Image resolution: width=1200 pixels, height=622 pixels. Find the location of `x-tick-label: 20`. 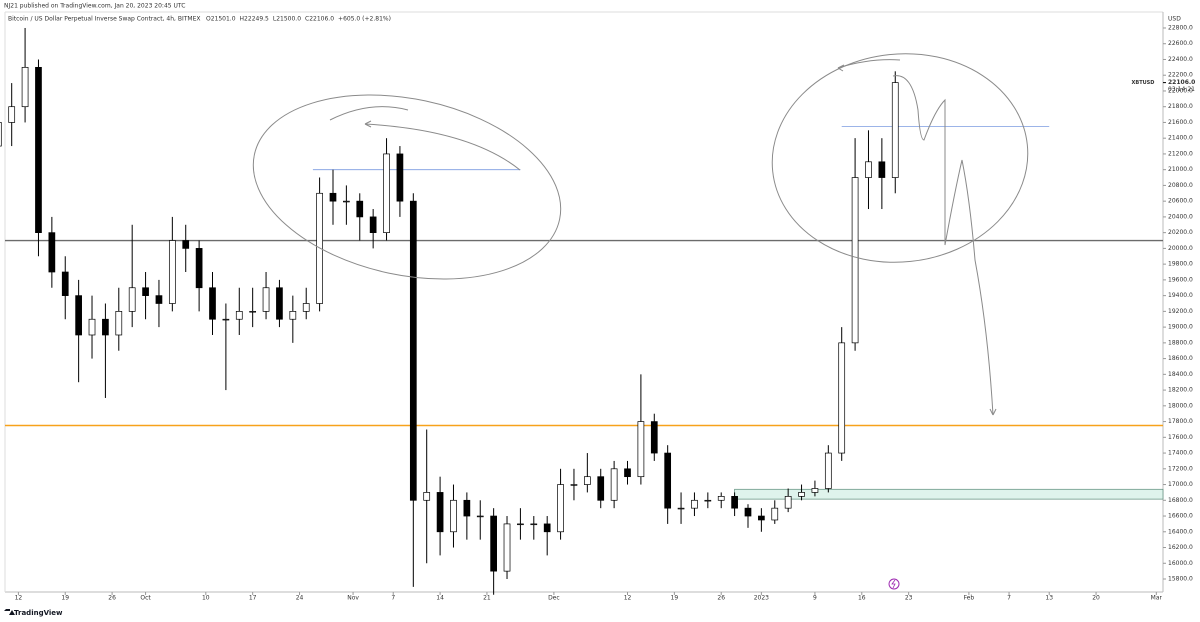

x-tick-label: 20 is located at coordinates (1096, 598).